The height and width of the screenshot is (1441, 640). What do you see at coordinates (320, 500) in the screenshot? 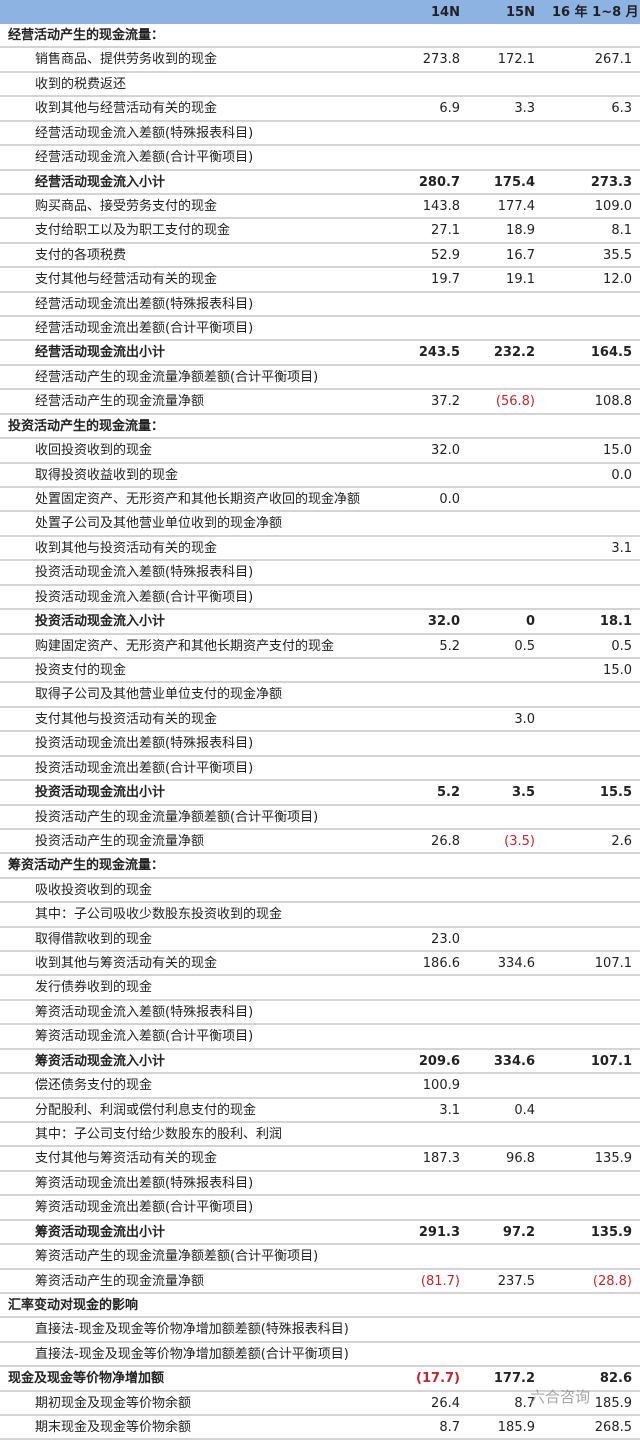
I see `table-row: 处置固定资产、无形资产和其他长期资产收回的现金净额 0.0` at bounding box center [320, 500].